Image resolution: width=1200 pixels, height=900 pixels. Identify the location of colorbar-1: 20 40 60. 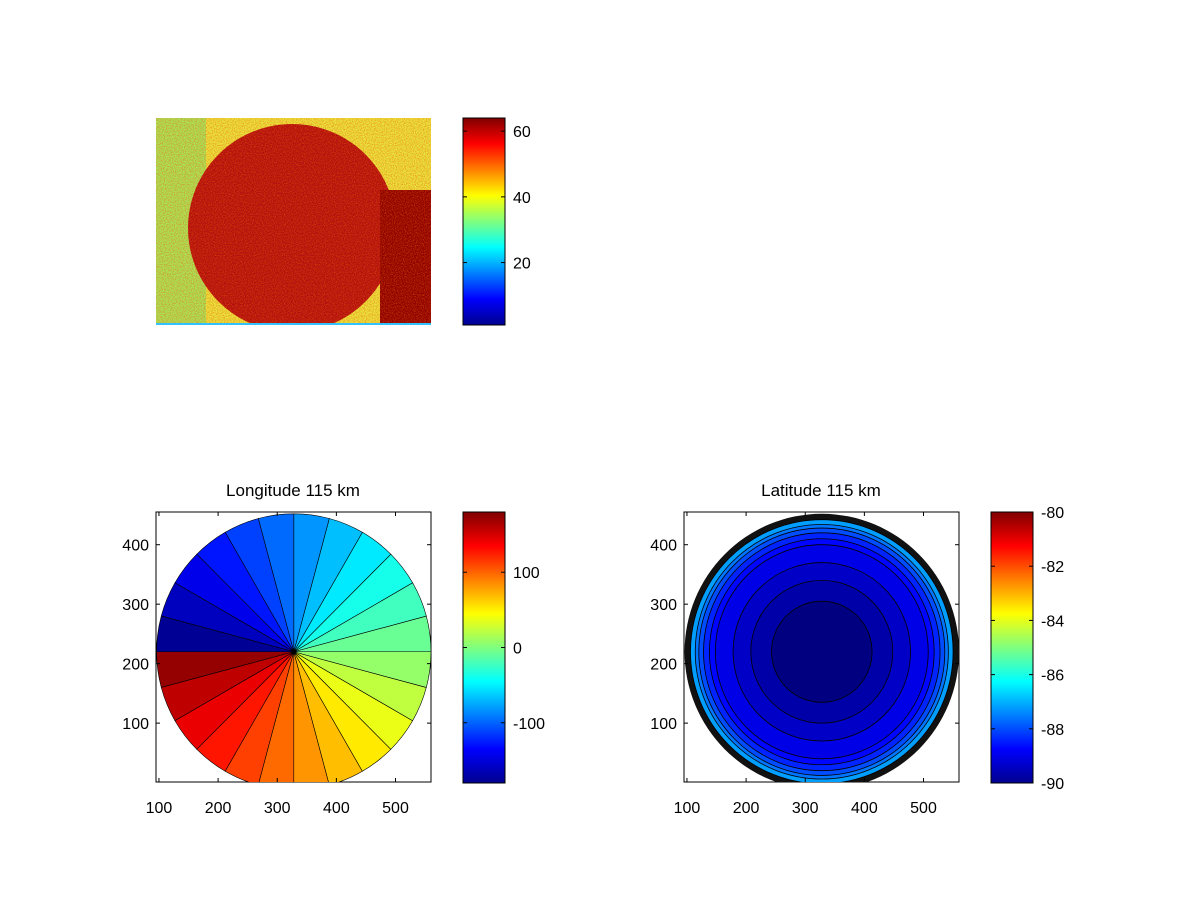
(496, 221).